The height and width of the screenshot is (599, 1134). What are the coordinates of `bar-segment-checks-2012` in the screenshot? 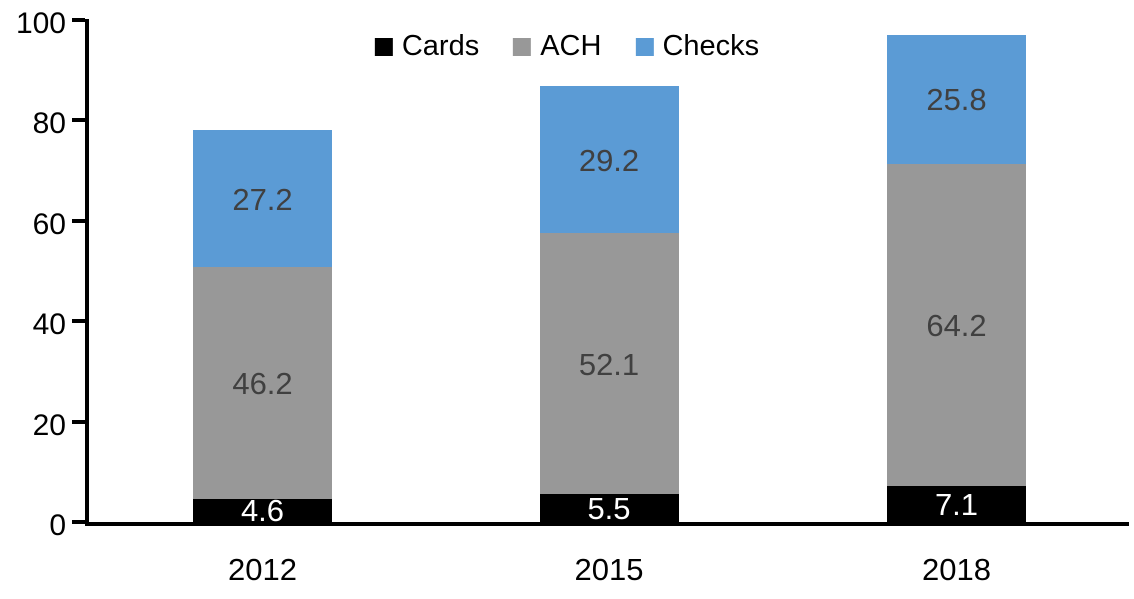 It's located at (262, 198).